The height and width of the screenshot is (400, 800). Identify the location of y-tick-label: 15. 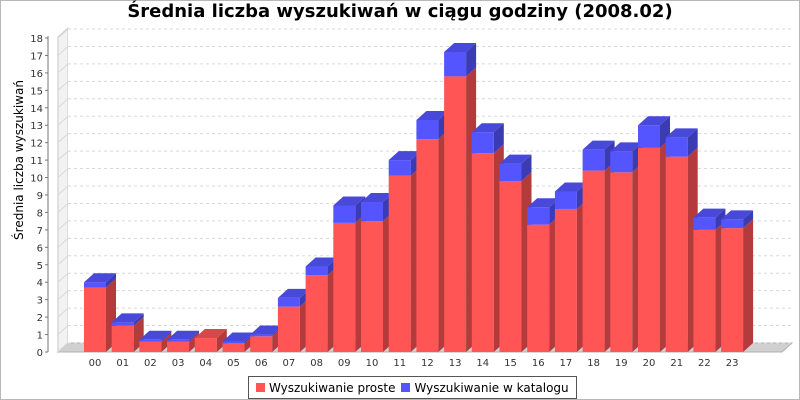
(36, 91).